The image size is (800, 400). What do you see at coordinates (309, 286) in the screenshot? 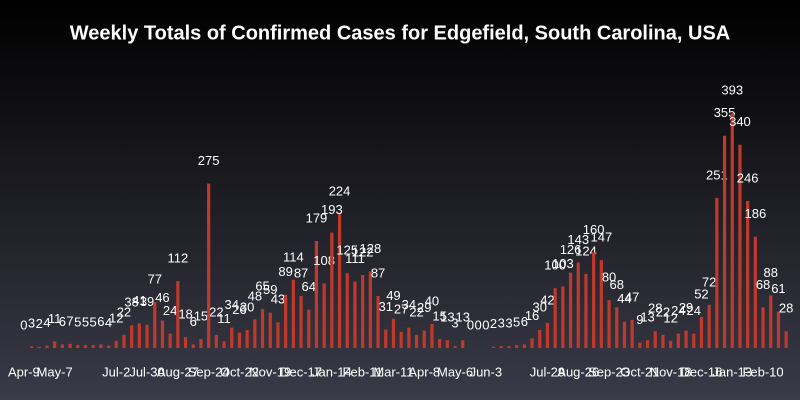
I see `value-label: 64` at bounding box center [309, 286].